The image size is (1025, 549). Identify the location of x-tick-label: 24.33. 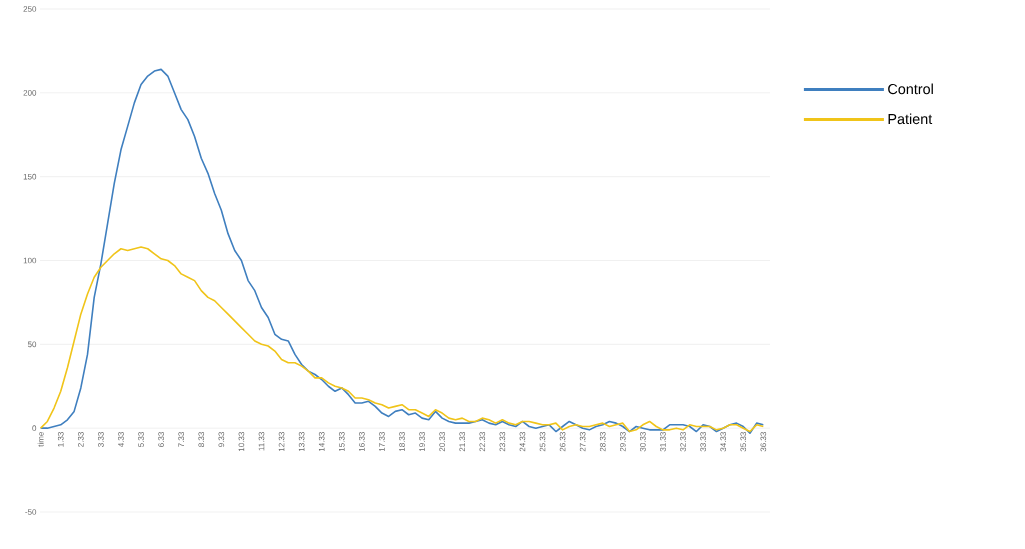
(522, 442).